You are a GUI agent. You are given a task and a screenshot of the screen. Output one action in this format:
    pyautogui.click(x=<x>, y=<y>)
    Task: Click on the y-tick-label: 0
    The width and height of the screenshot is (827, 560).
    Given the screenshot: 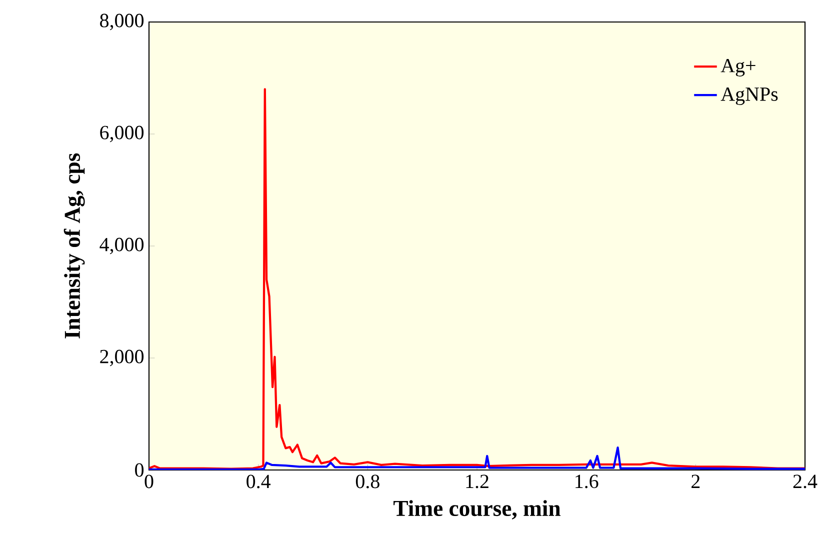 What is the action you would take?
    pyautogui.click(x=139, y=470)
    